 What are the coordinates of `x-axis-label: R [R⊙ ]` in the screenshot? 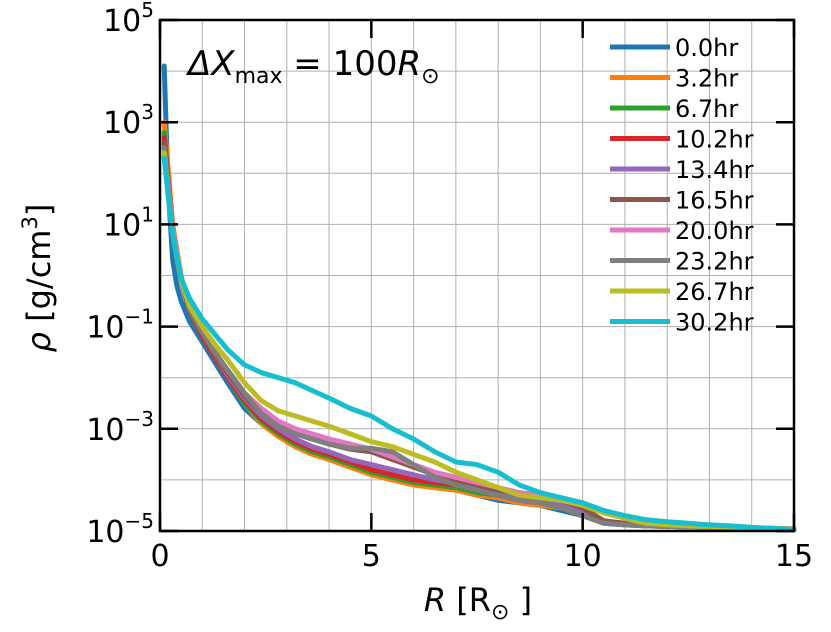 It's located at (478, 603).